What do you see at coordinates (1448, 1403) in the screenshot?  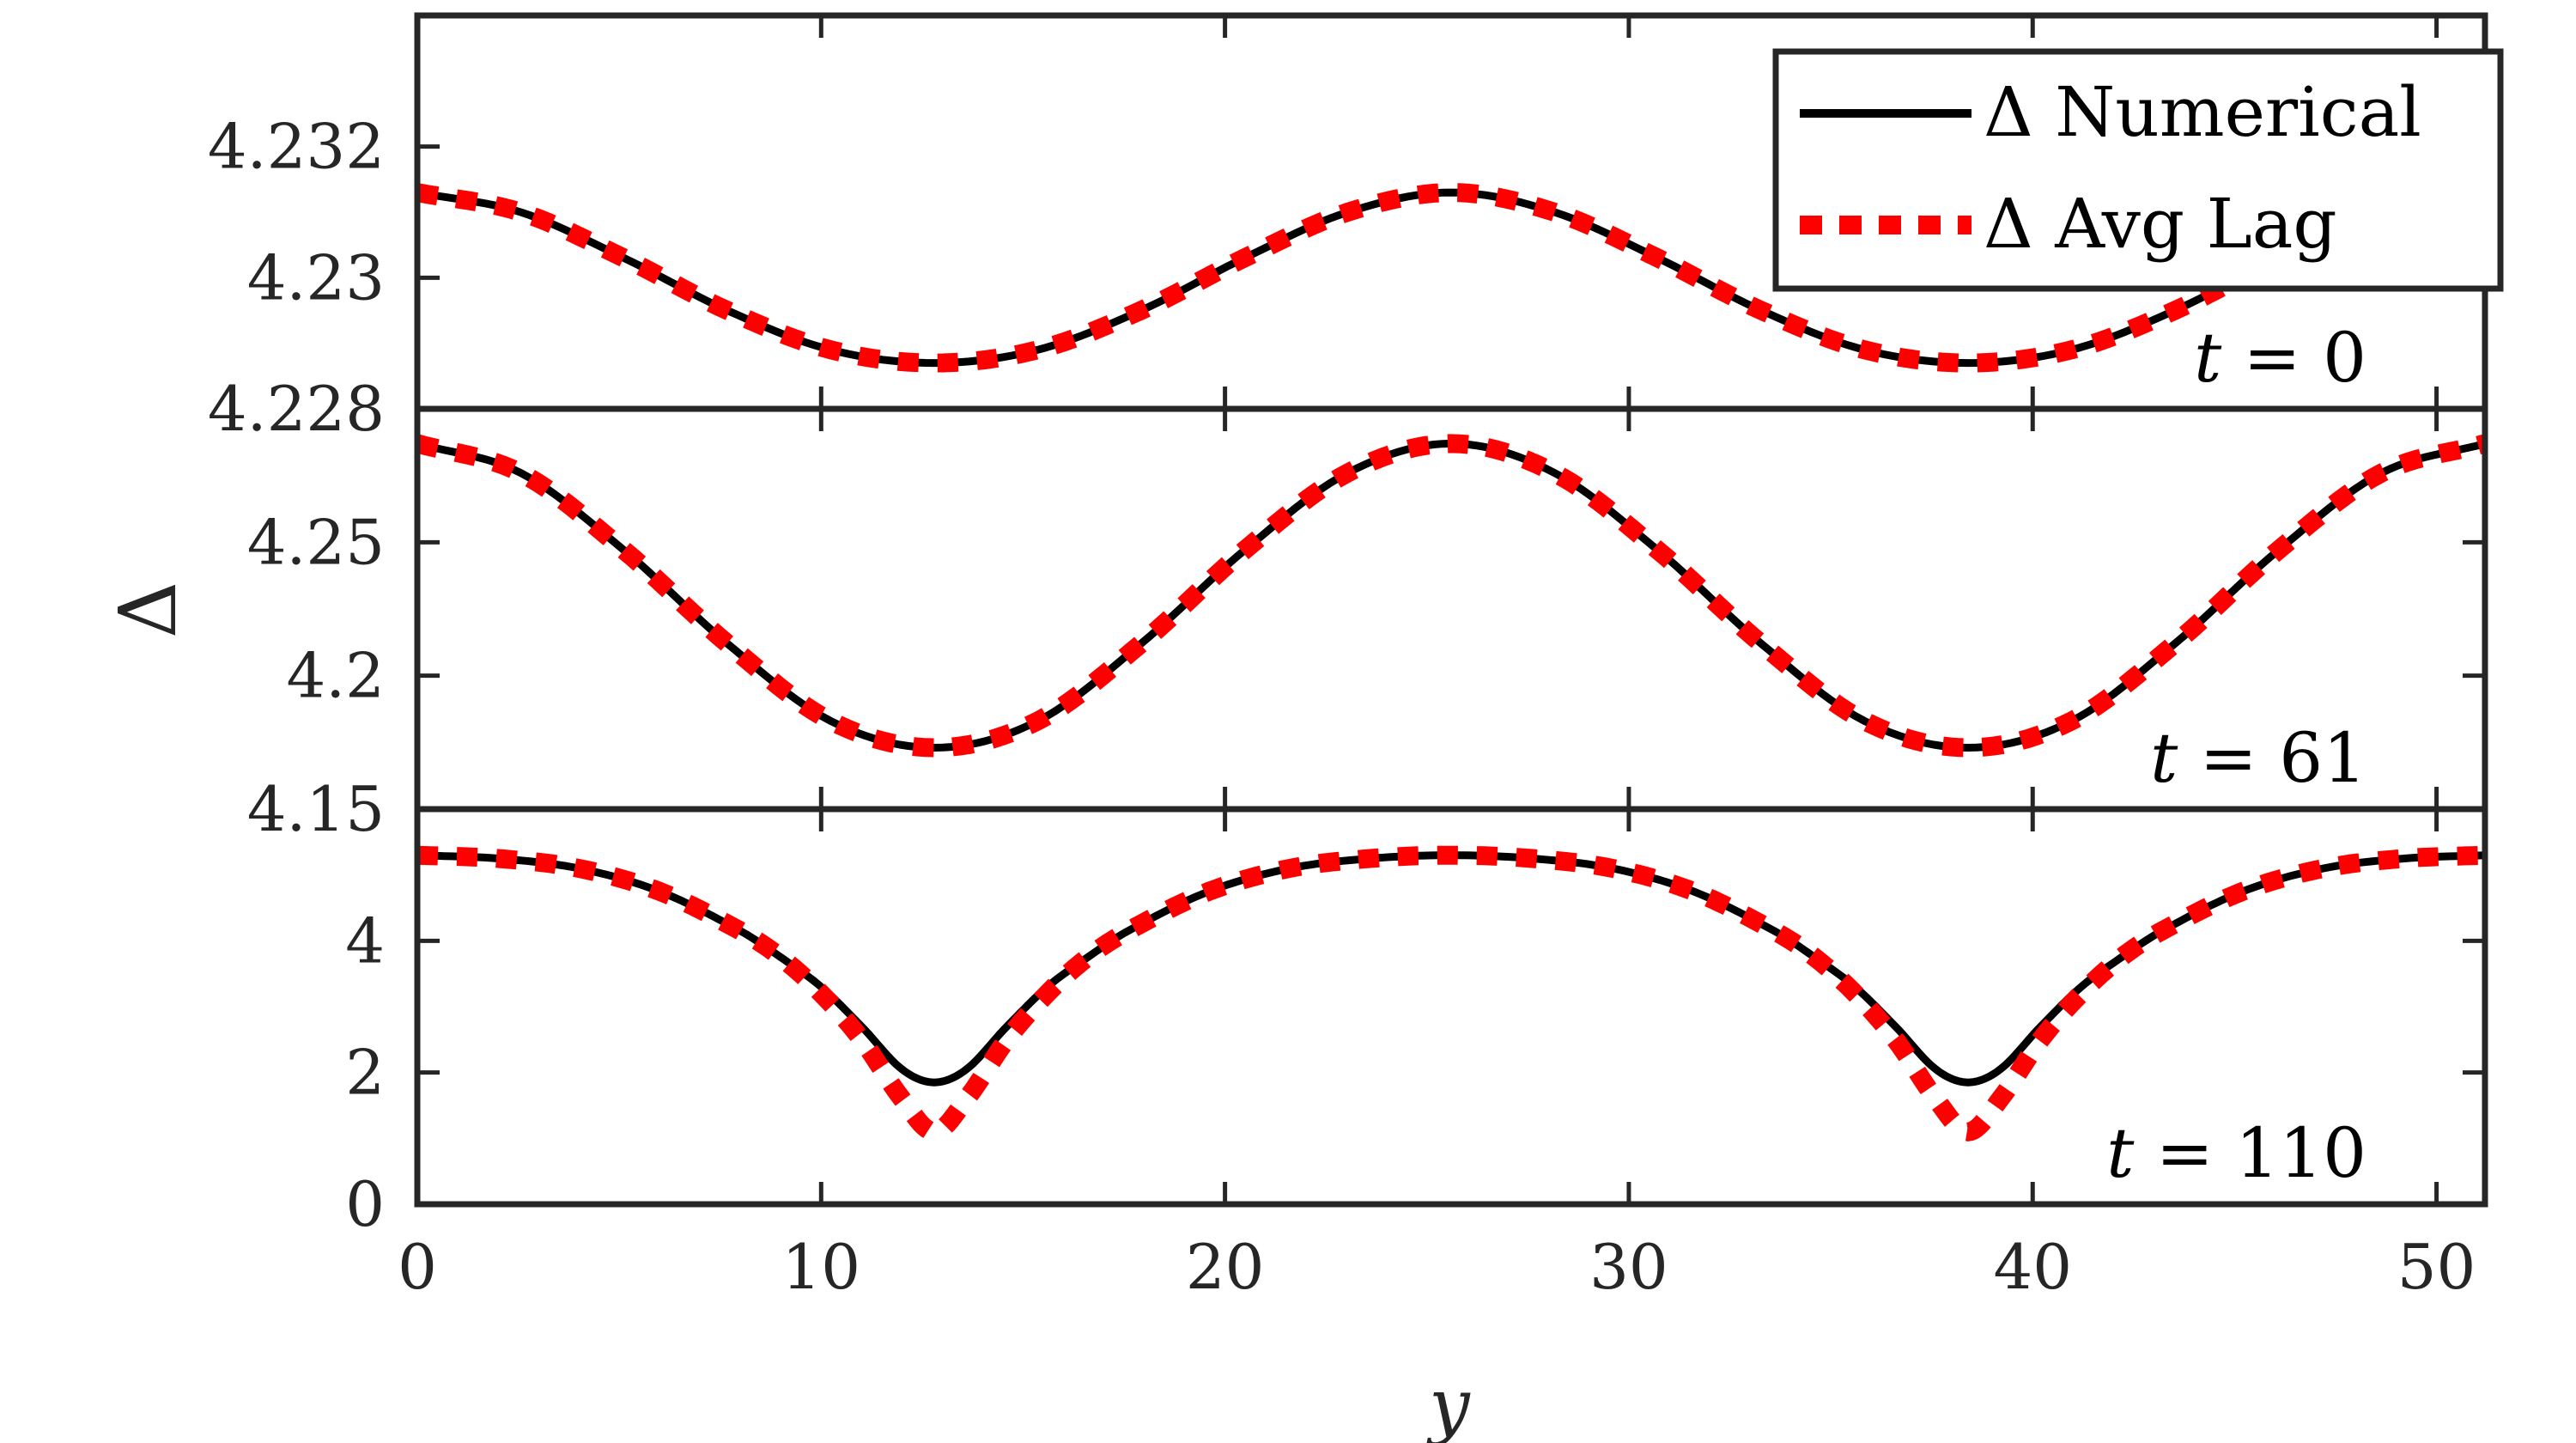 I see `x-axis-label: y` at bounding box center [1448, 1403].